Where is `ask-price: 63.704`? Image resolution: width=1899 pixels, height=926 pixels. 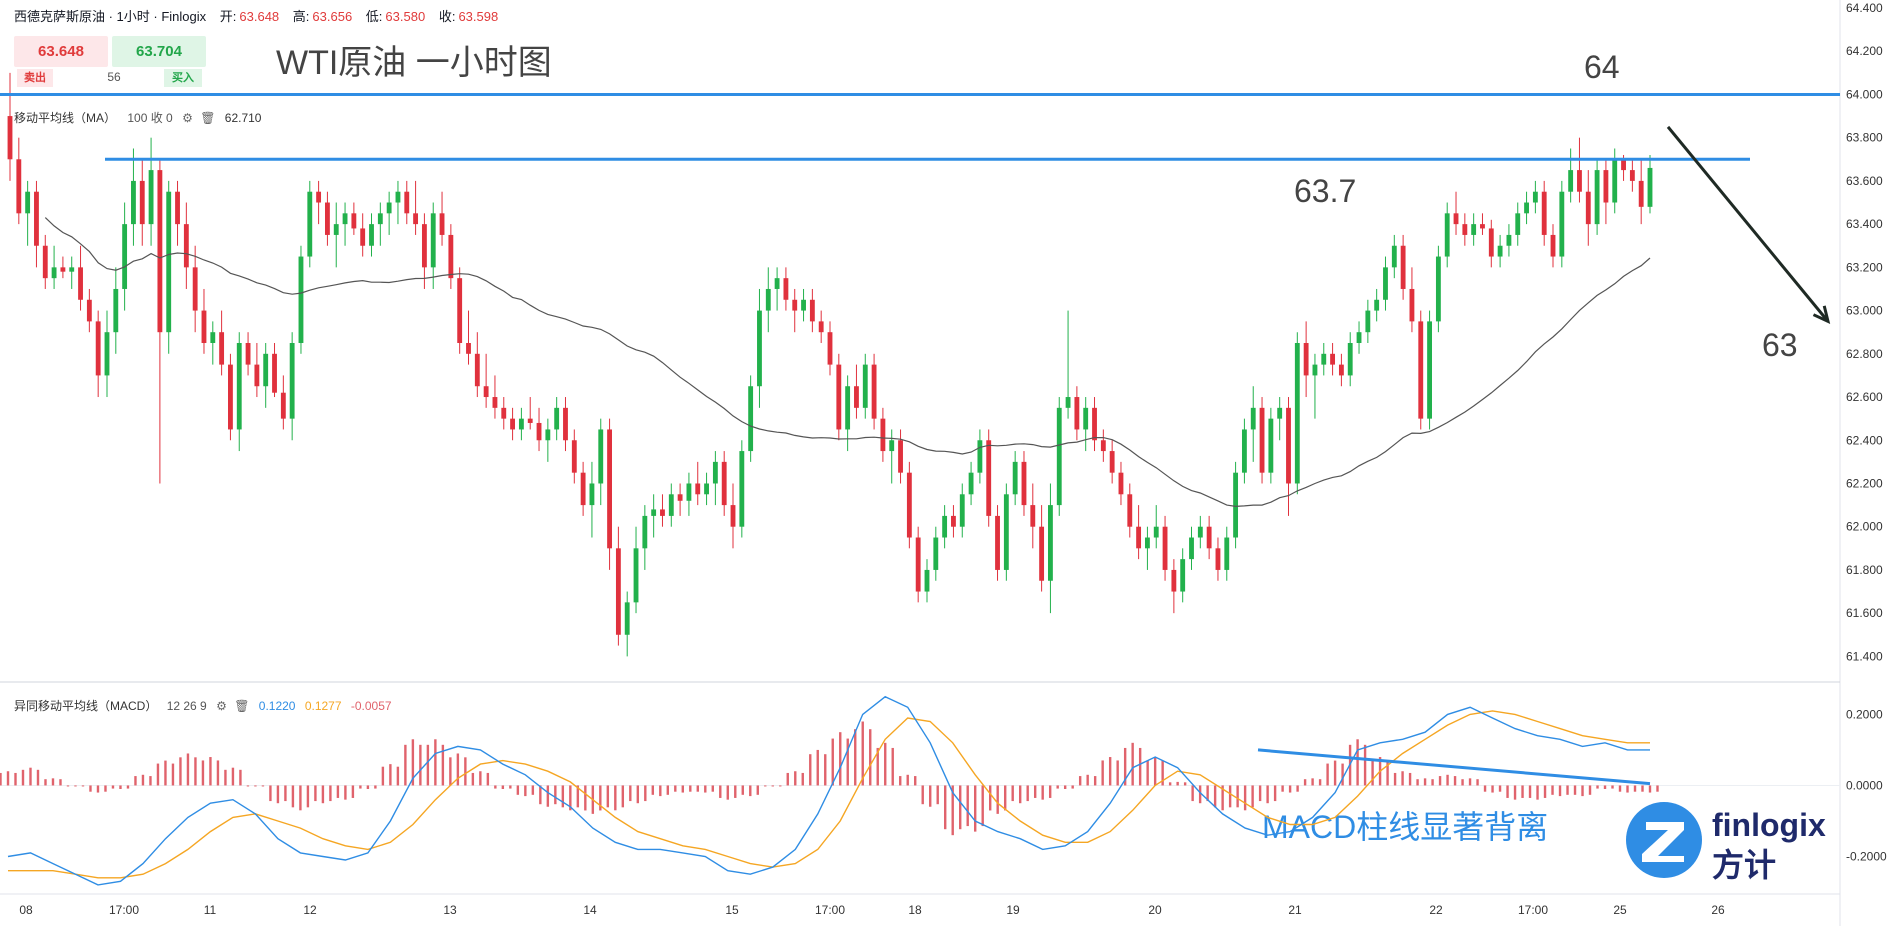
ask-price: 63.704 is located at coordinates (159, 51).